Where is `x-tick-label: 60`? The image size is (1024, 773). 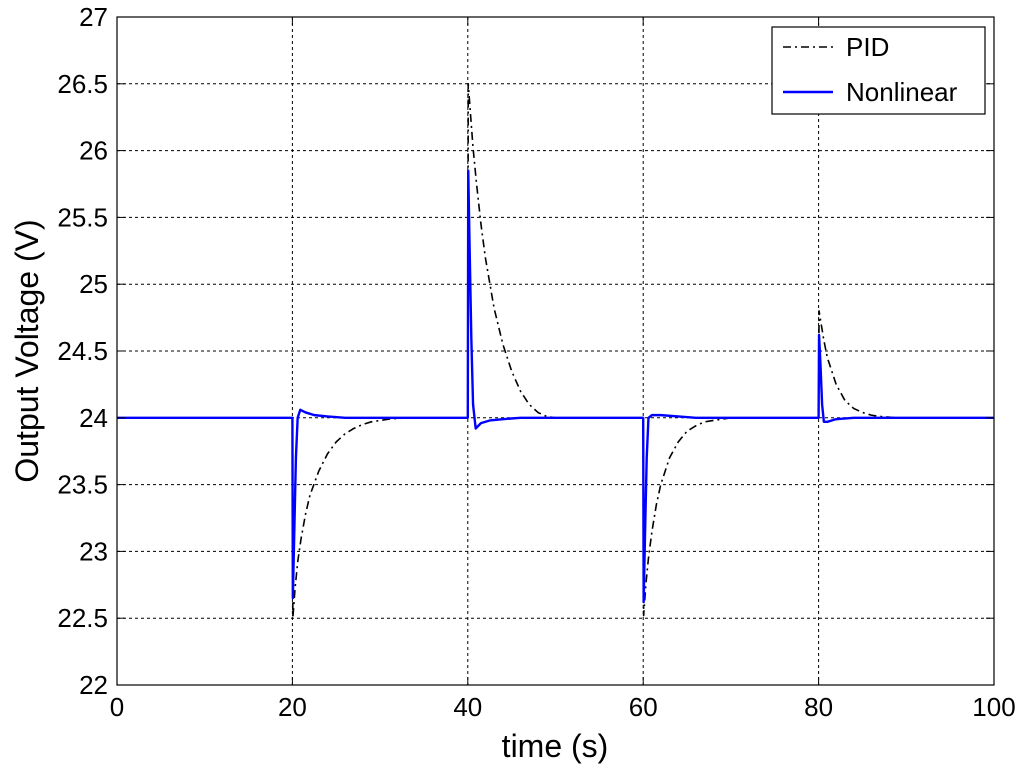
x-tick-label: 60 is located at coordinates (643, 707).